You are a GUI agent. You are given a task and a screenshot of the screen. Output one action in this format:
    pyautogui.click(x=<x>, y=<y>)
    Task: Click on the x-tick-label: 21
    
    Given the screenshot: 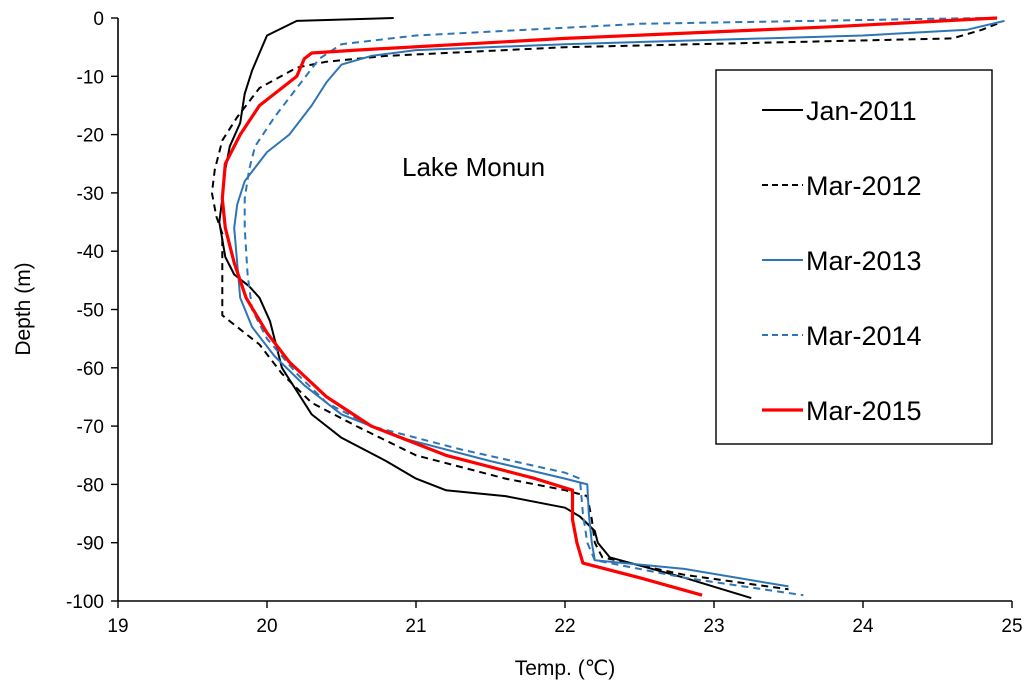 What is the action you would take?
    pyautogui.click(x=415, y=626)
    